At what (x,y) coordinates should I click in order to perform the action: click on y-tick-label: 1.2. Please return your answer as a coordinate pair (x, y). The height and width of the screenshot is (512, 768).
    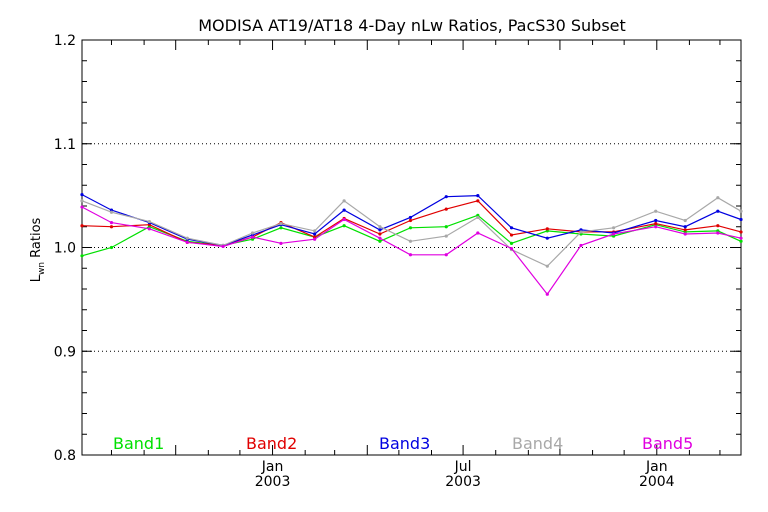
    Looking at the image, I should click on (65, 41).